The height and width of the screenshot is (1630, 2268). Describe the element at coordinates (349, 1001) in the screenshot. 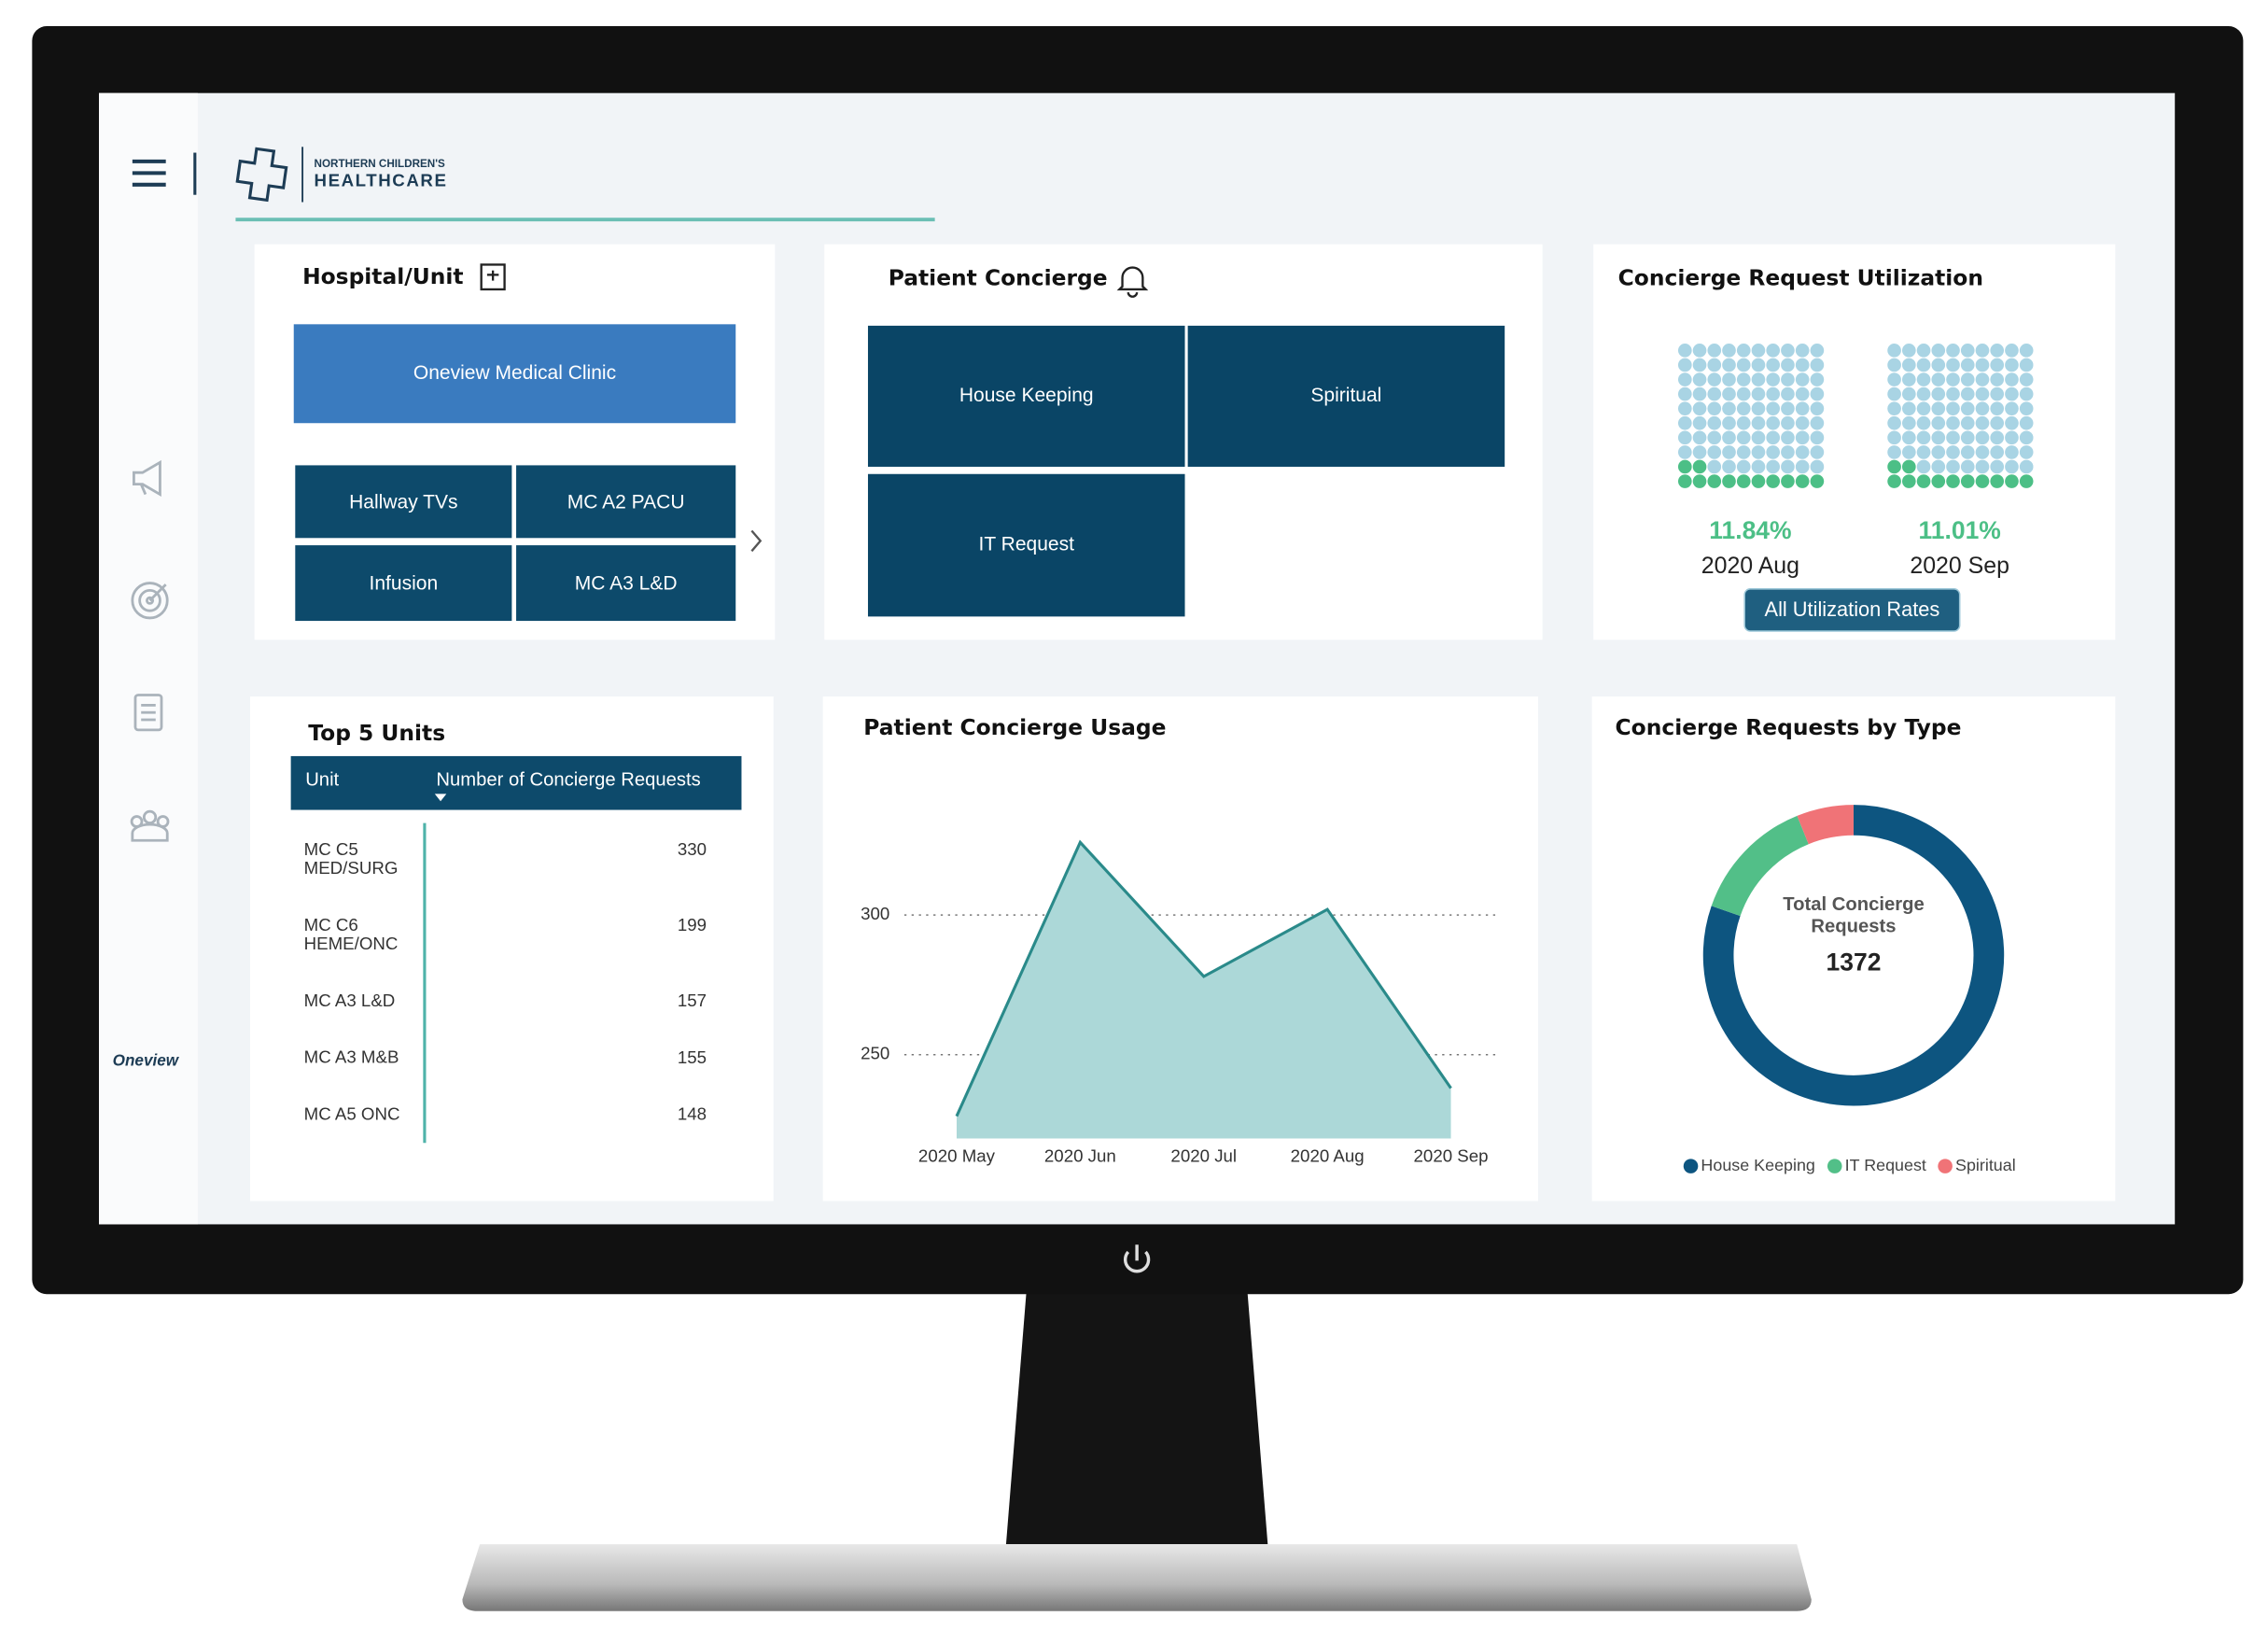

I see `unit-name: MC A3 L&D` at that location.